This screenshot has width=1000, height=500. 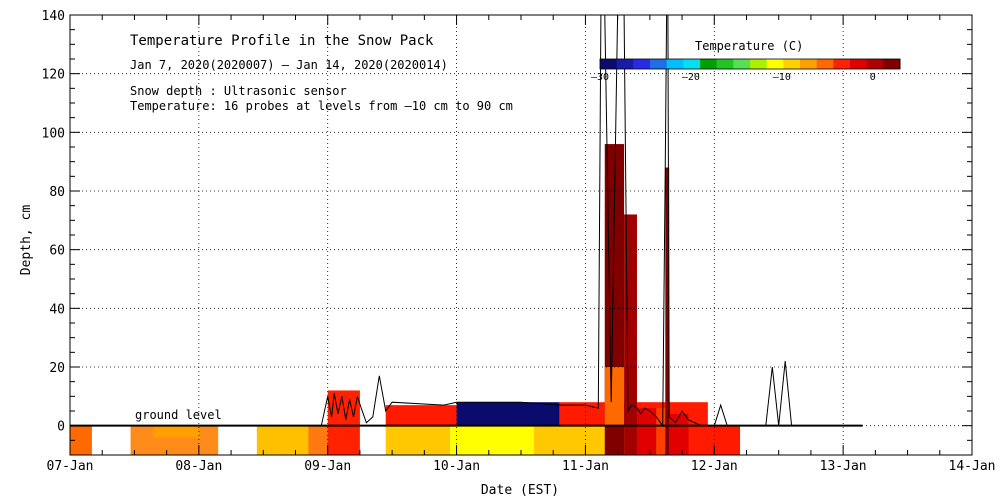 I want to click on colorbar: –30 –20 –10 0, so click(x=746, y=70).